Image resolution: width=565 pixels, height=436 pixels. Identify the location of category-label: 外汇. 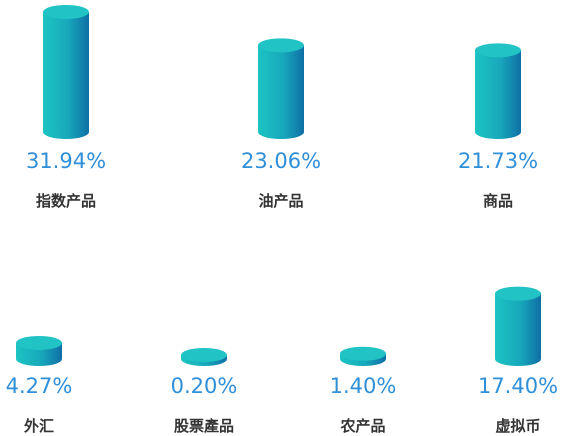
(38, 426).